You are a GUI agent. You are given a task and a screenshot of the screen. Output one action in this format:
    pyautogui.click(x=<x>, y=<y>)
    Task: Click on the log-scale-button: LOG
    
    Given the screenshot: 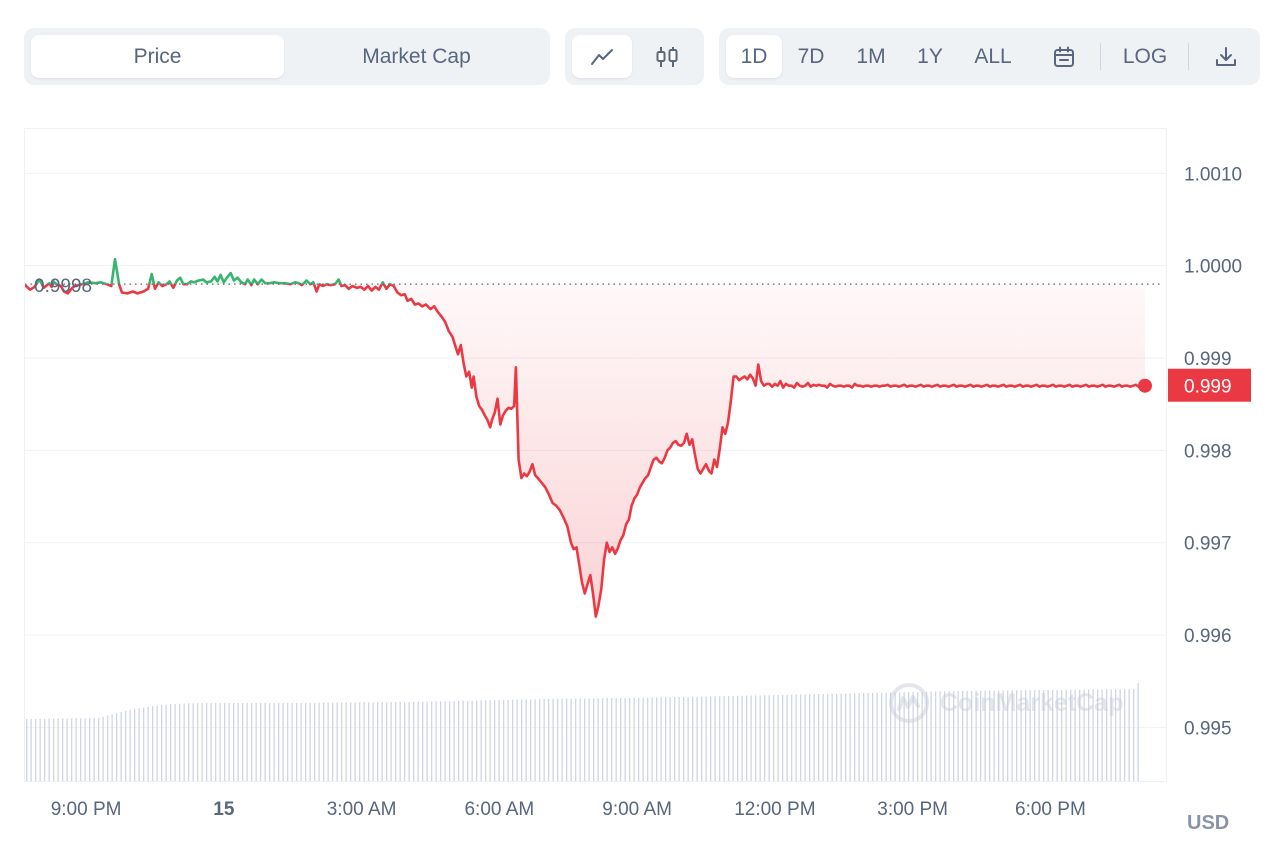 What is the action you would take?
    pyautogui.click(x=1145, y=56)
    